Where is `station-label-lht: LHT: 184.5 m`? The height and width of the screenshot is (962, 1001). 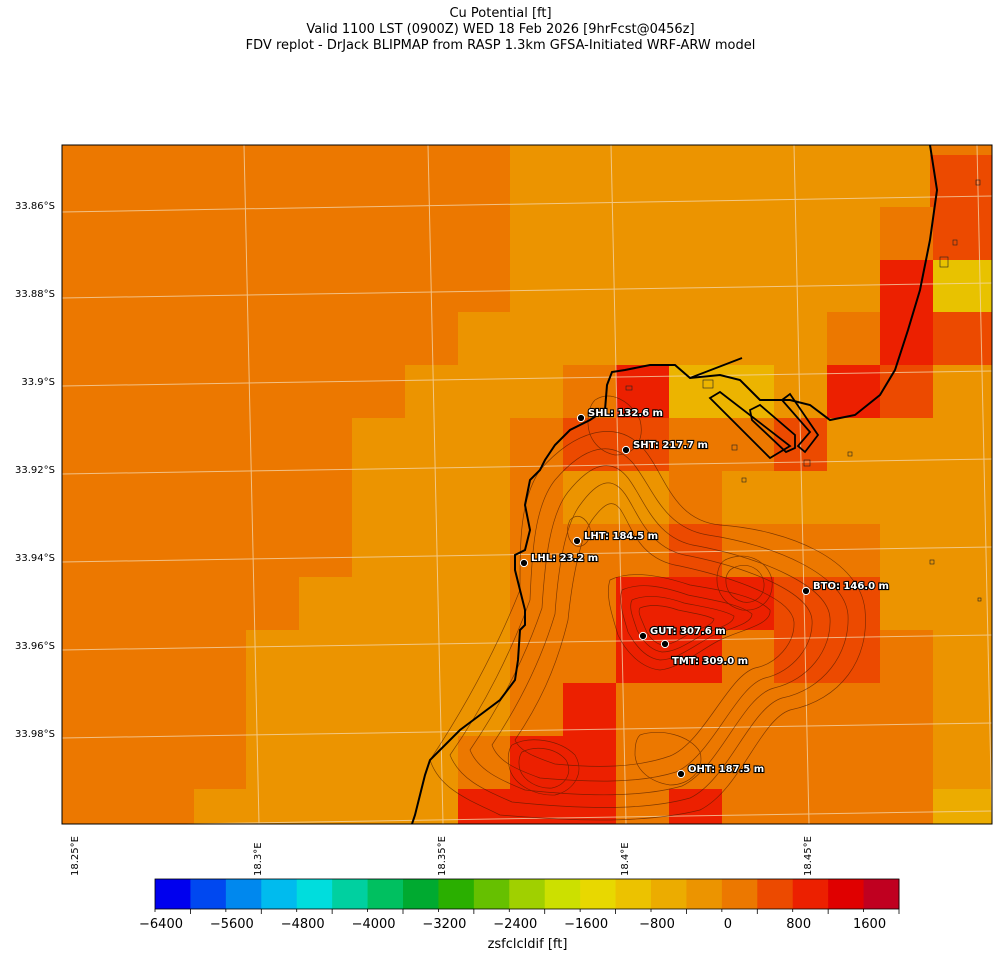 station-label-lht: LHT: 184.5 m is located at coordinates (621, 536).